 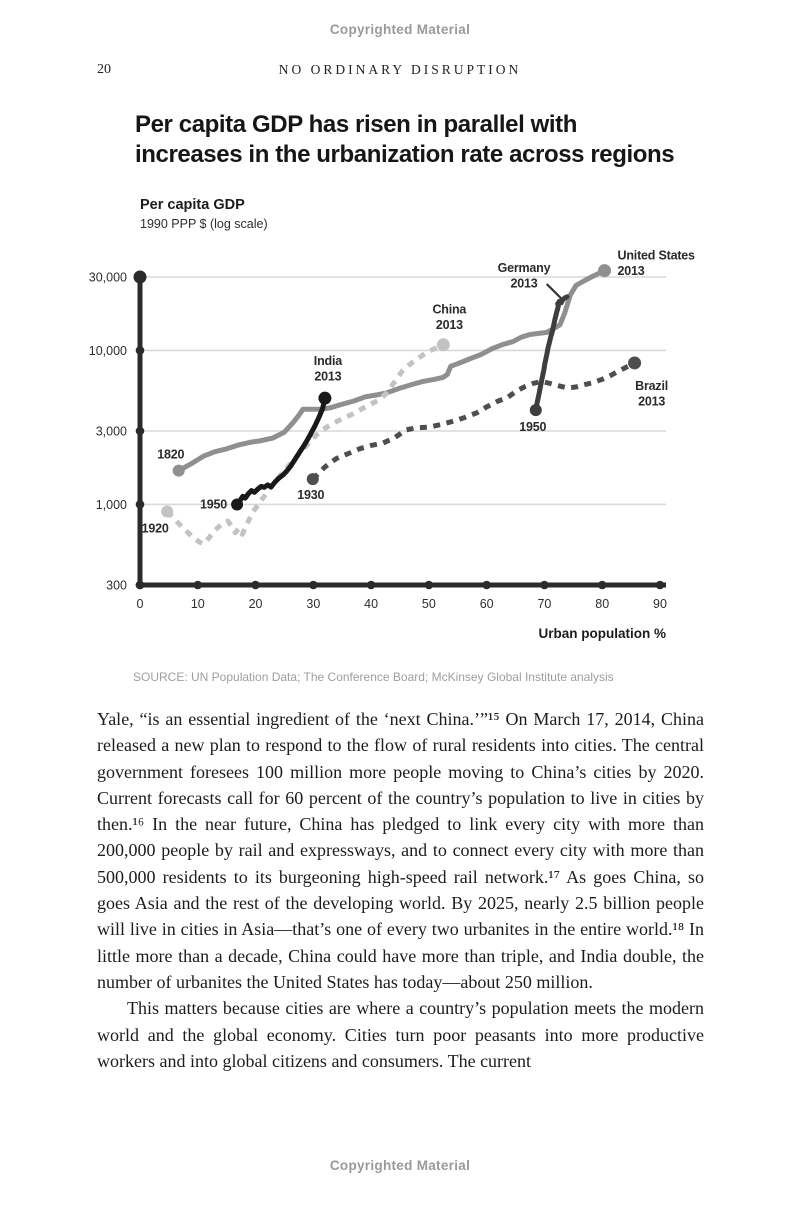 What do you see at coordinates (111, 505) in the screenshot?
I see `svg-text: 1,000` at bounding box center [111, 505].